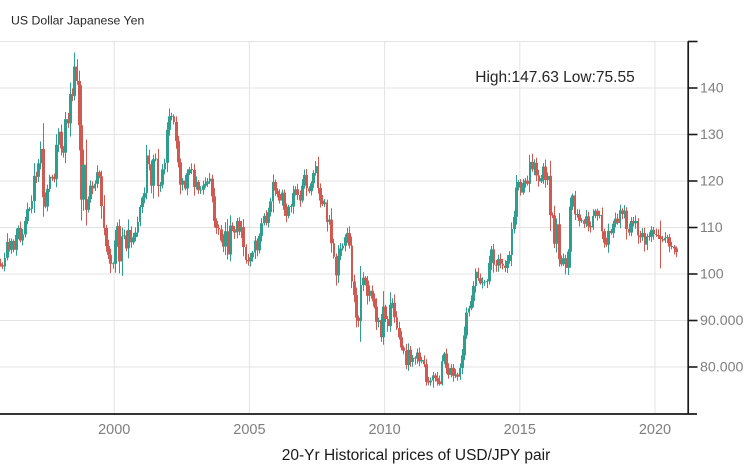  What do you see at coordinates (711, 228) in the screenshot?
I see `svg-text: 110` at bounding box center [711, 228].